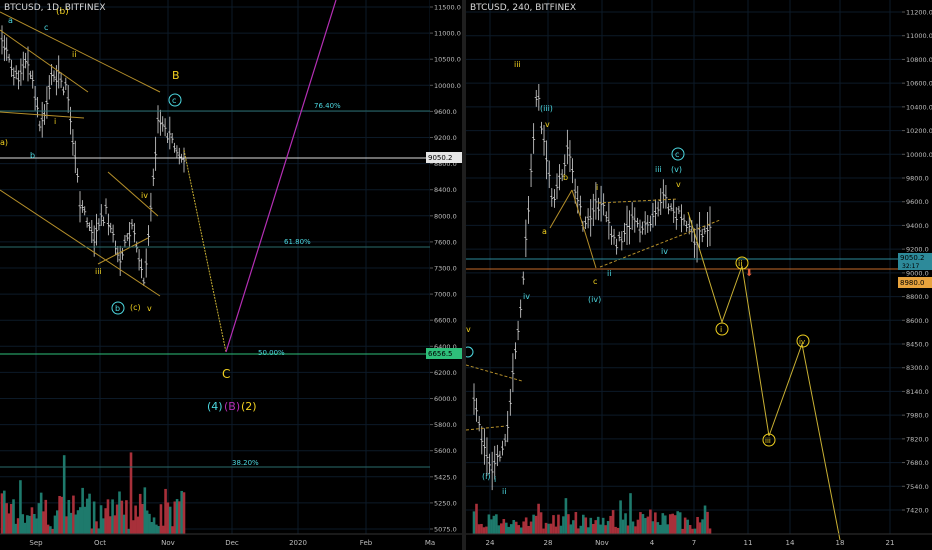 The width and height of the screenshot is (932, 550). What do you see at coordinates (917, 297) in the screenshot?
I see `price-tick-label: 8800.0` at bounding box center [917, 297].